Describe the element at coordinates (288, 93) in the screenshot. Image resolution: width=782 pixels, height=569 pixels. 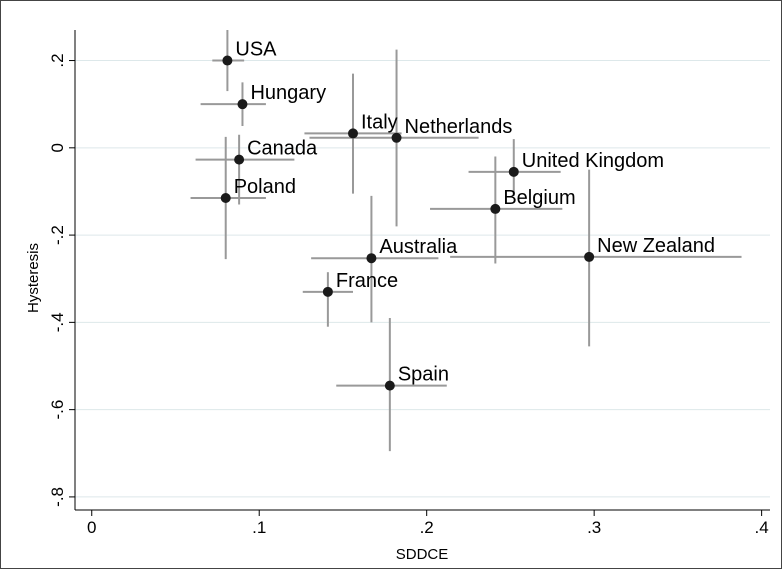
I see `point-label: Hungary` at that location.